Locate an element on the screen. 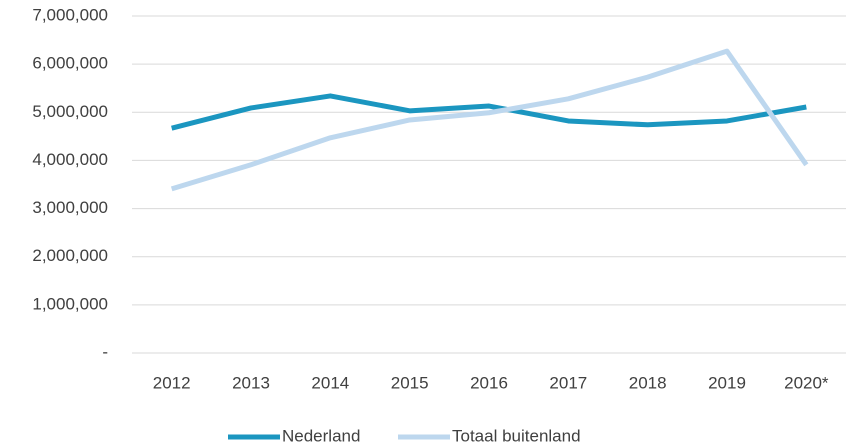 Image resolution: width=847 pixels, height=447 pixels. y-tick-label: 2,000,000 is located at coordinates (70, 255).